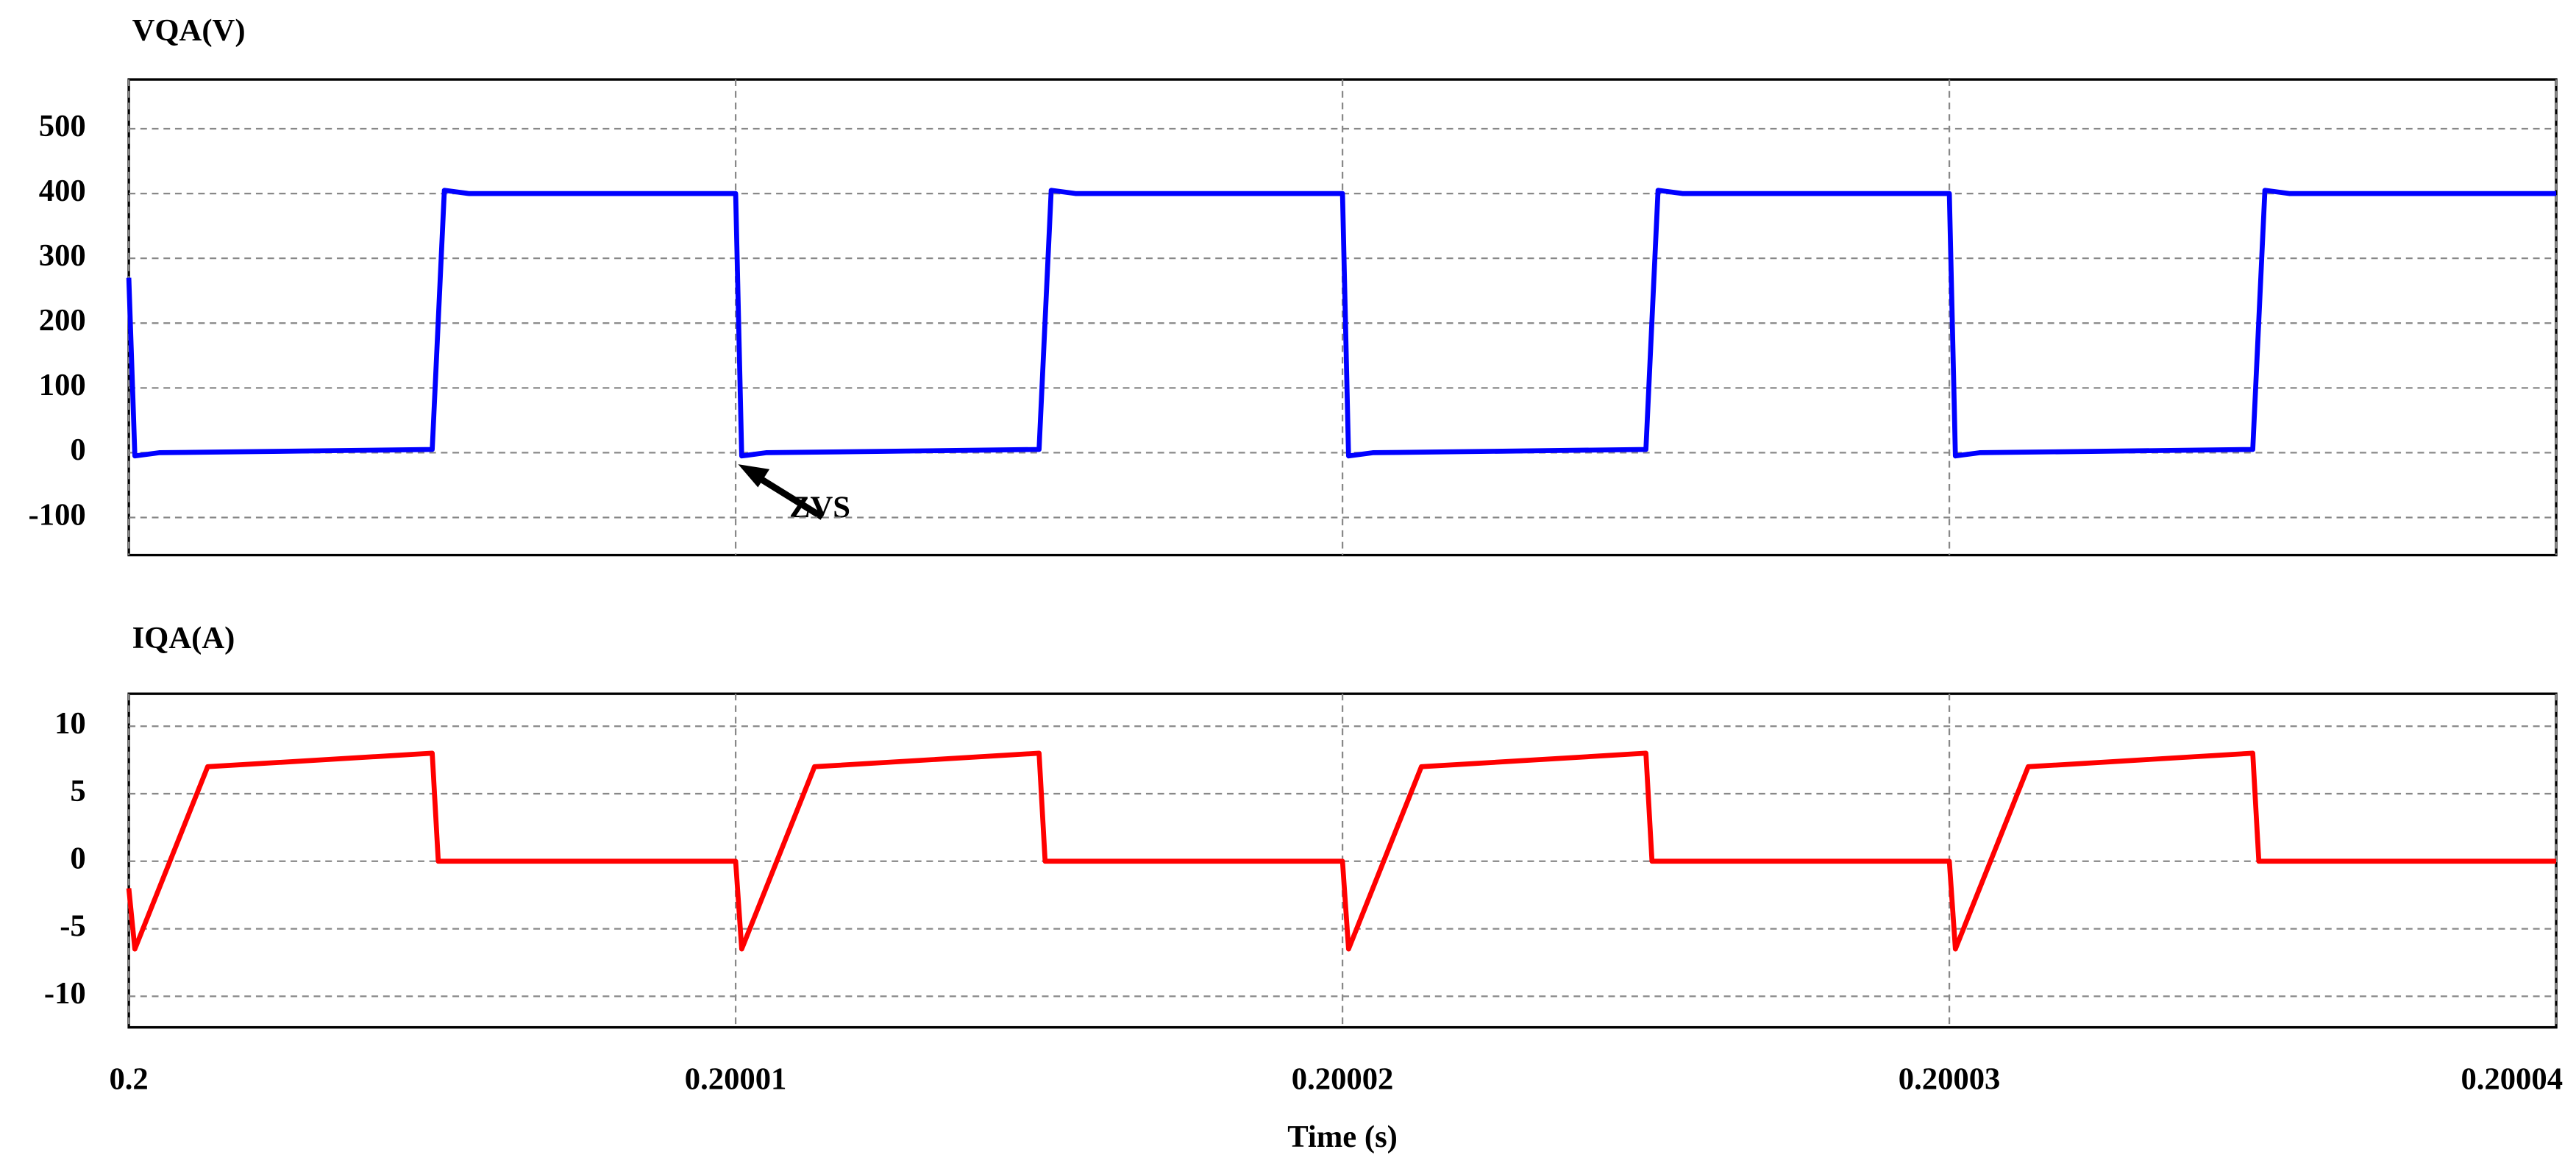 Image resolution: width=2576 pixels, height=1163 pixels. What do you see at coordinates (62, 126) in the screenshot?
I see `y-tick-label: 500` at bounding box center [62, 126].